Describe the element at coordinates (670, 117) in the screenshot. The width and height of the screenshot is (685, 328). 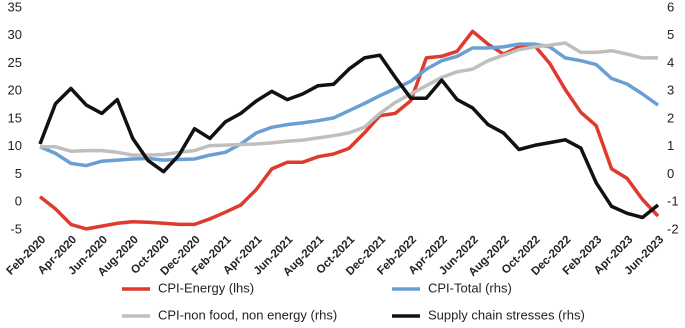
I see `y2-tick-label: 2` at that location.